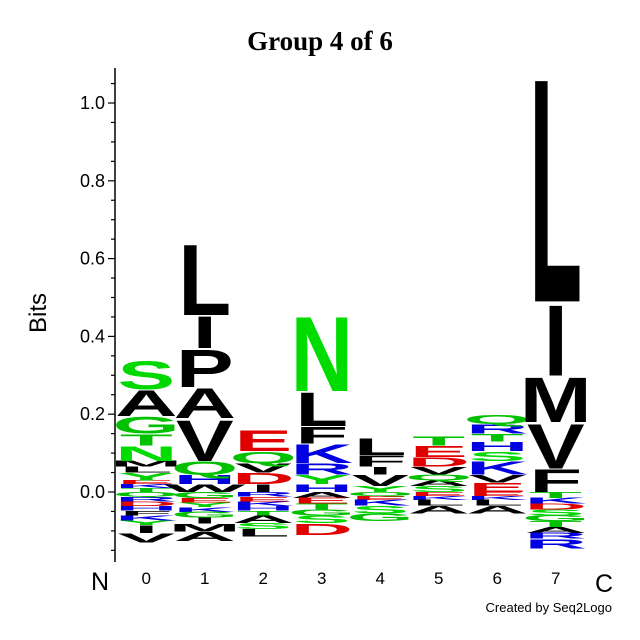  I want to click on x-position-label: 0, so click(146, 578).